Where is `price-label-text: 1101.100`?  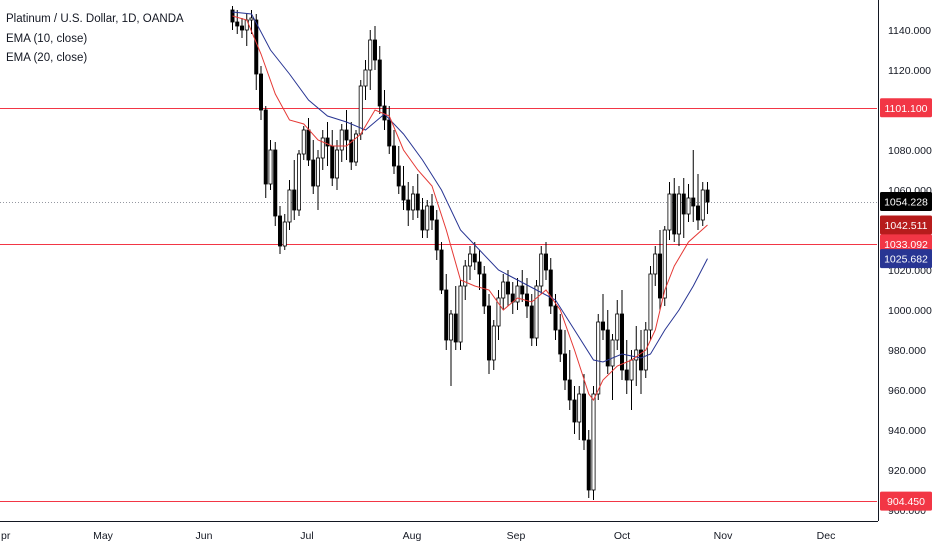
price-label-text: 1101.100 is located at coordinates (905, 109).